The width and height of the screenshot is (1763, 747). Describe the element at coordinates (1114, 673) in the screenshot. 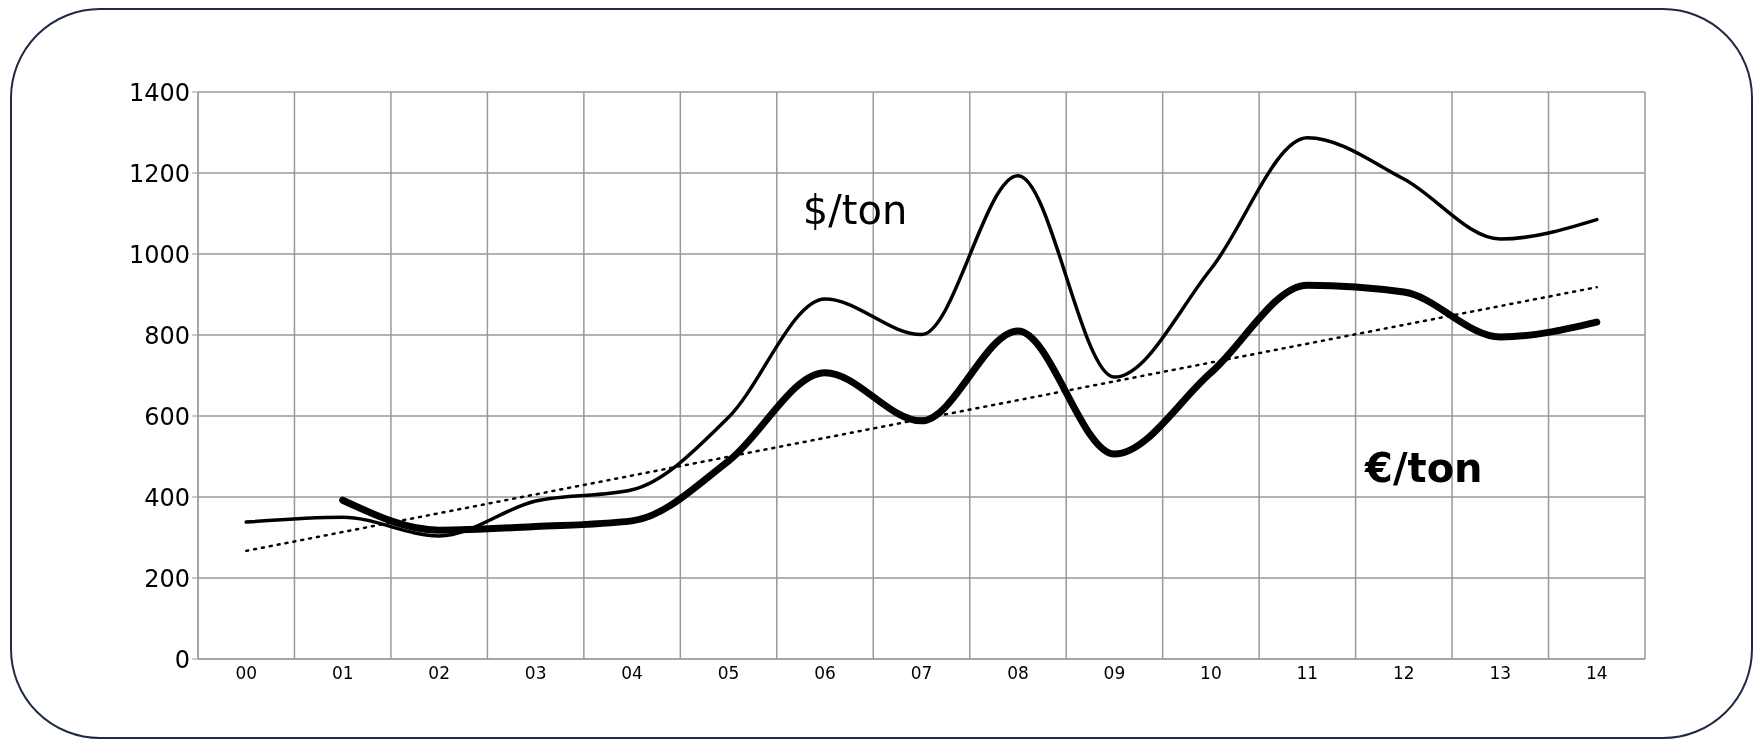

I see `x-tick-label: 09` at that location.